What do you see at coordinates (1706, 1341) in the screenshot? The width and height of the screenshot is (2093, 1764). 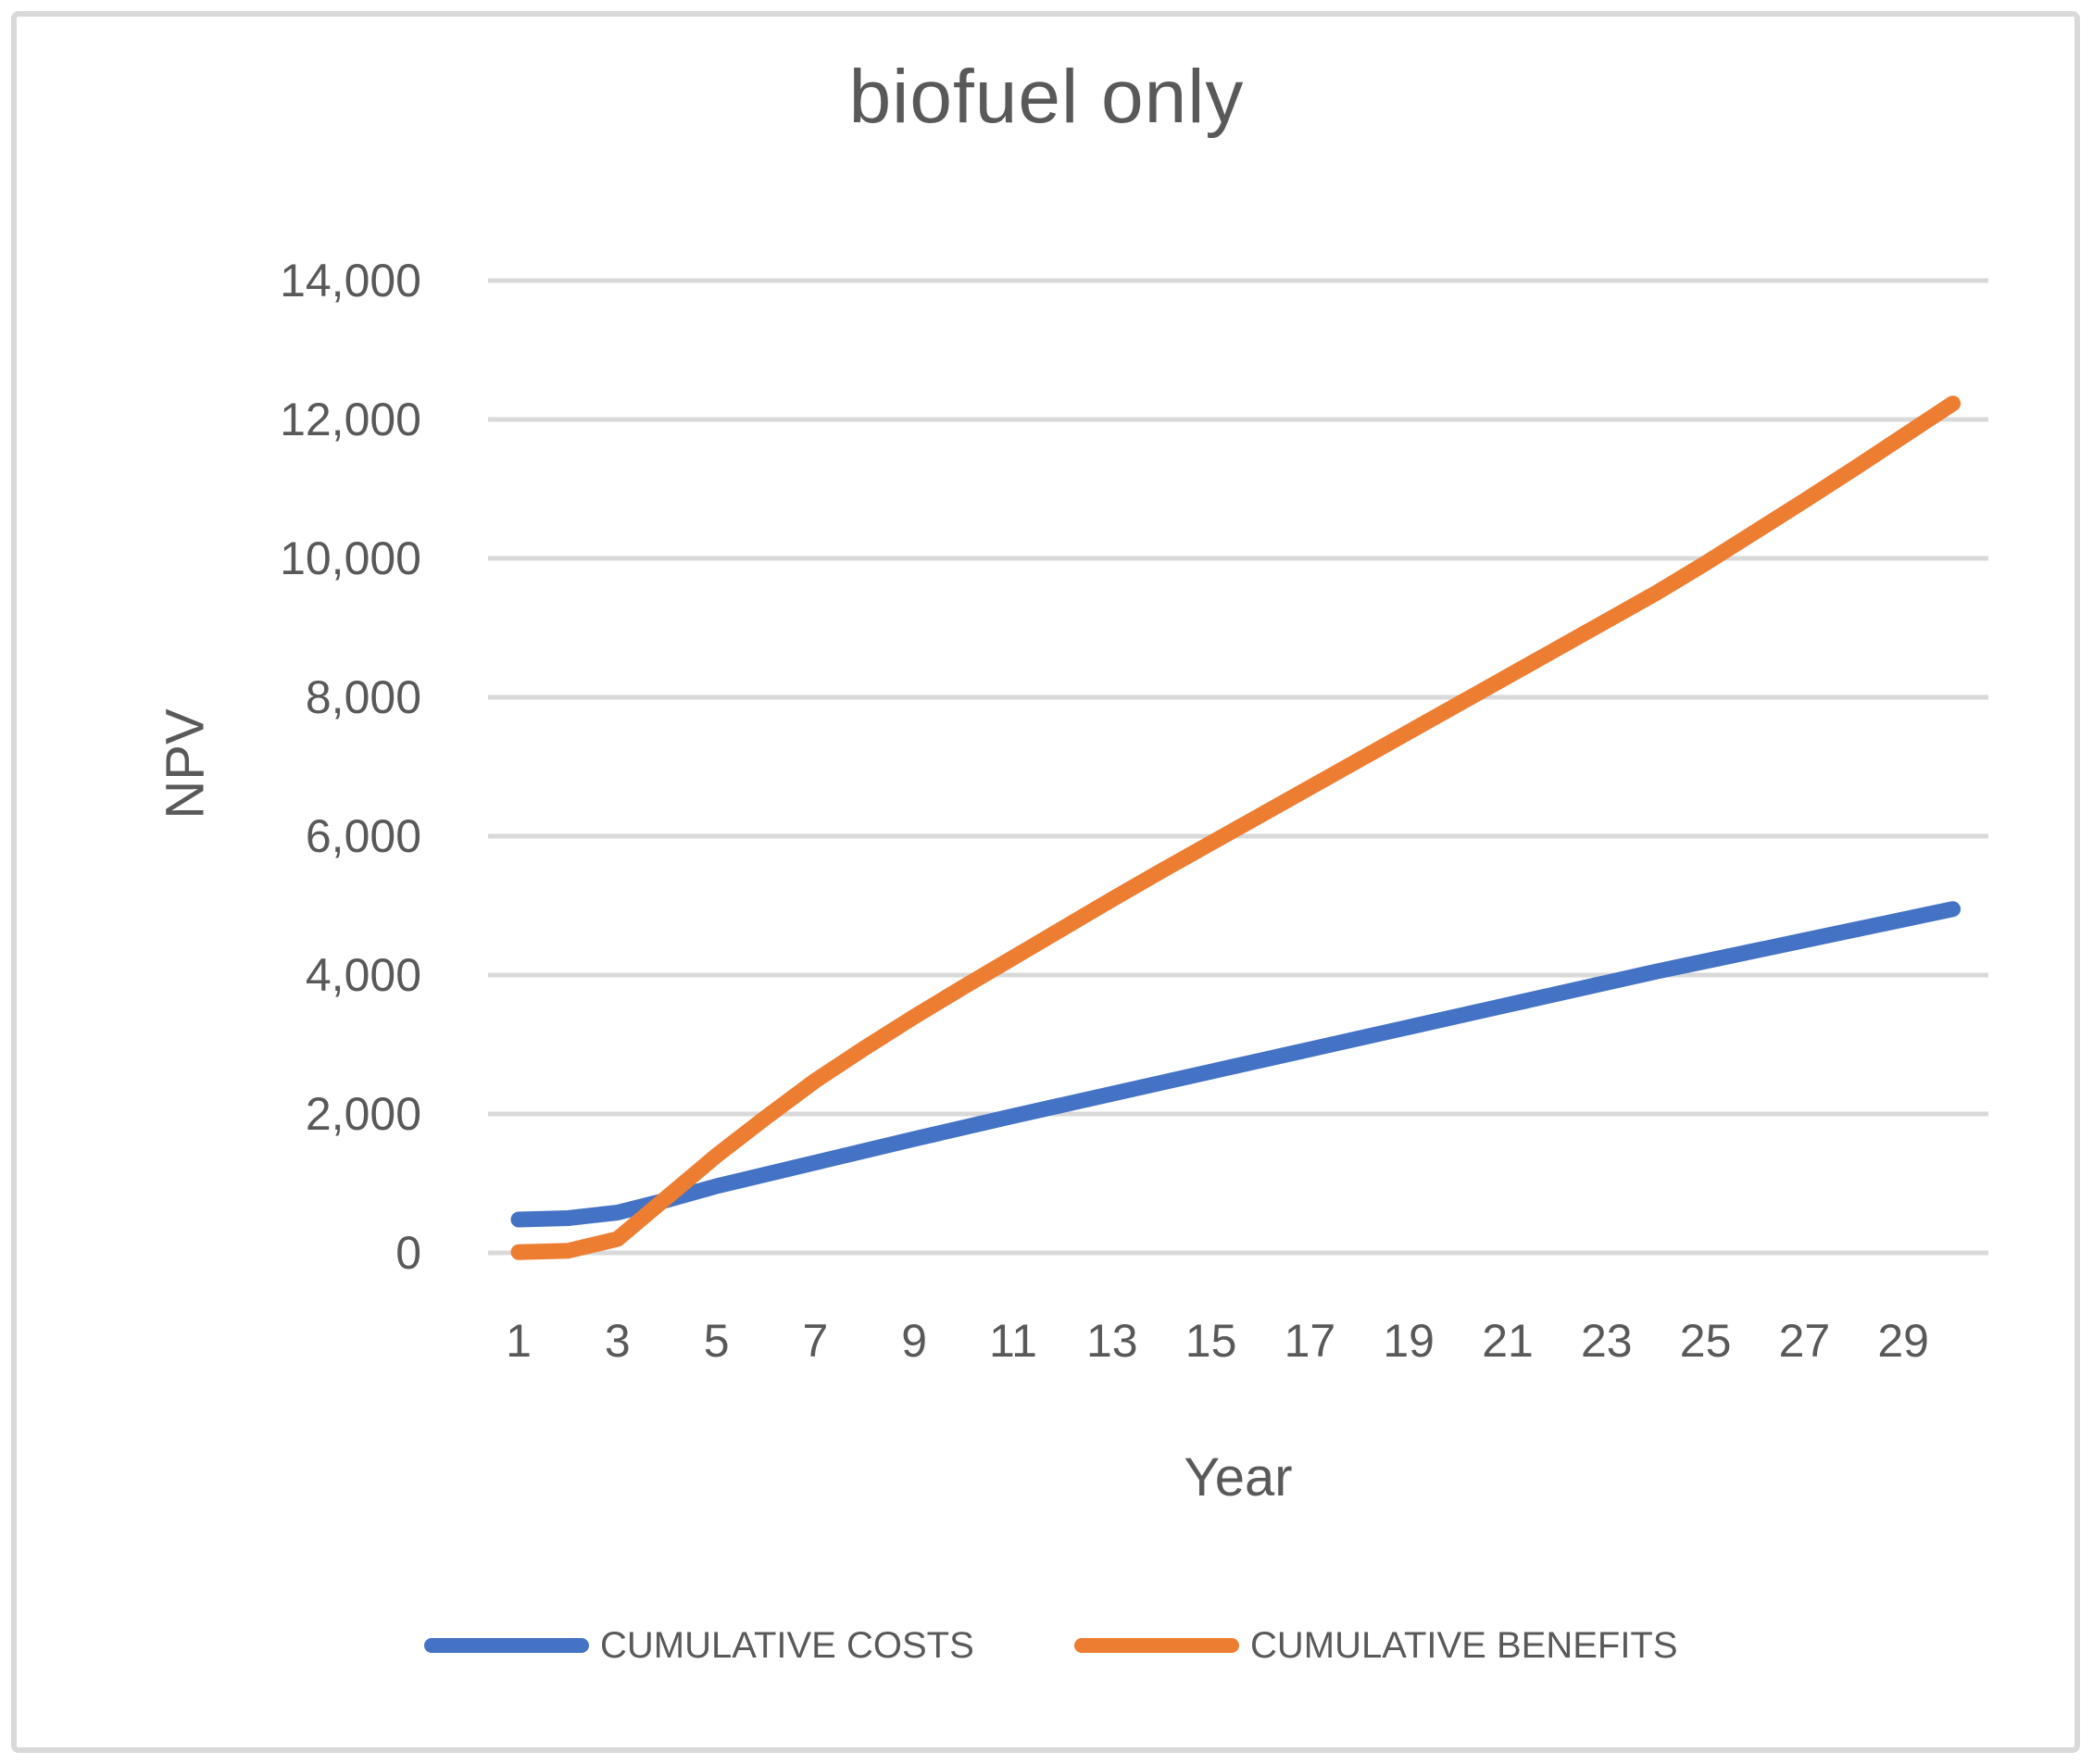 I see `x-tick-label-25: 25` at bounding box center [1706, 1341].